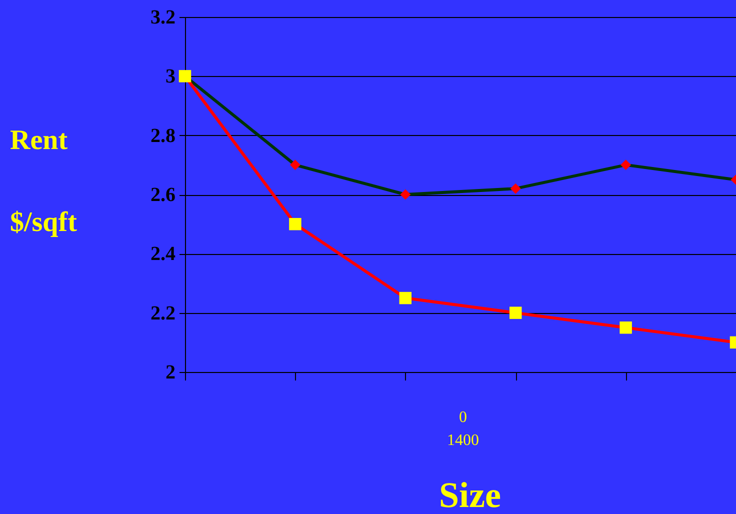  What do you see at coordinates (171, 373) in the screenshot?
I see `y-tick-label: 2` at bounding box center [171, 373].